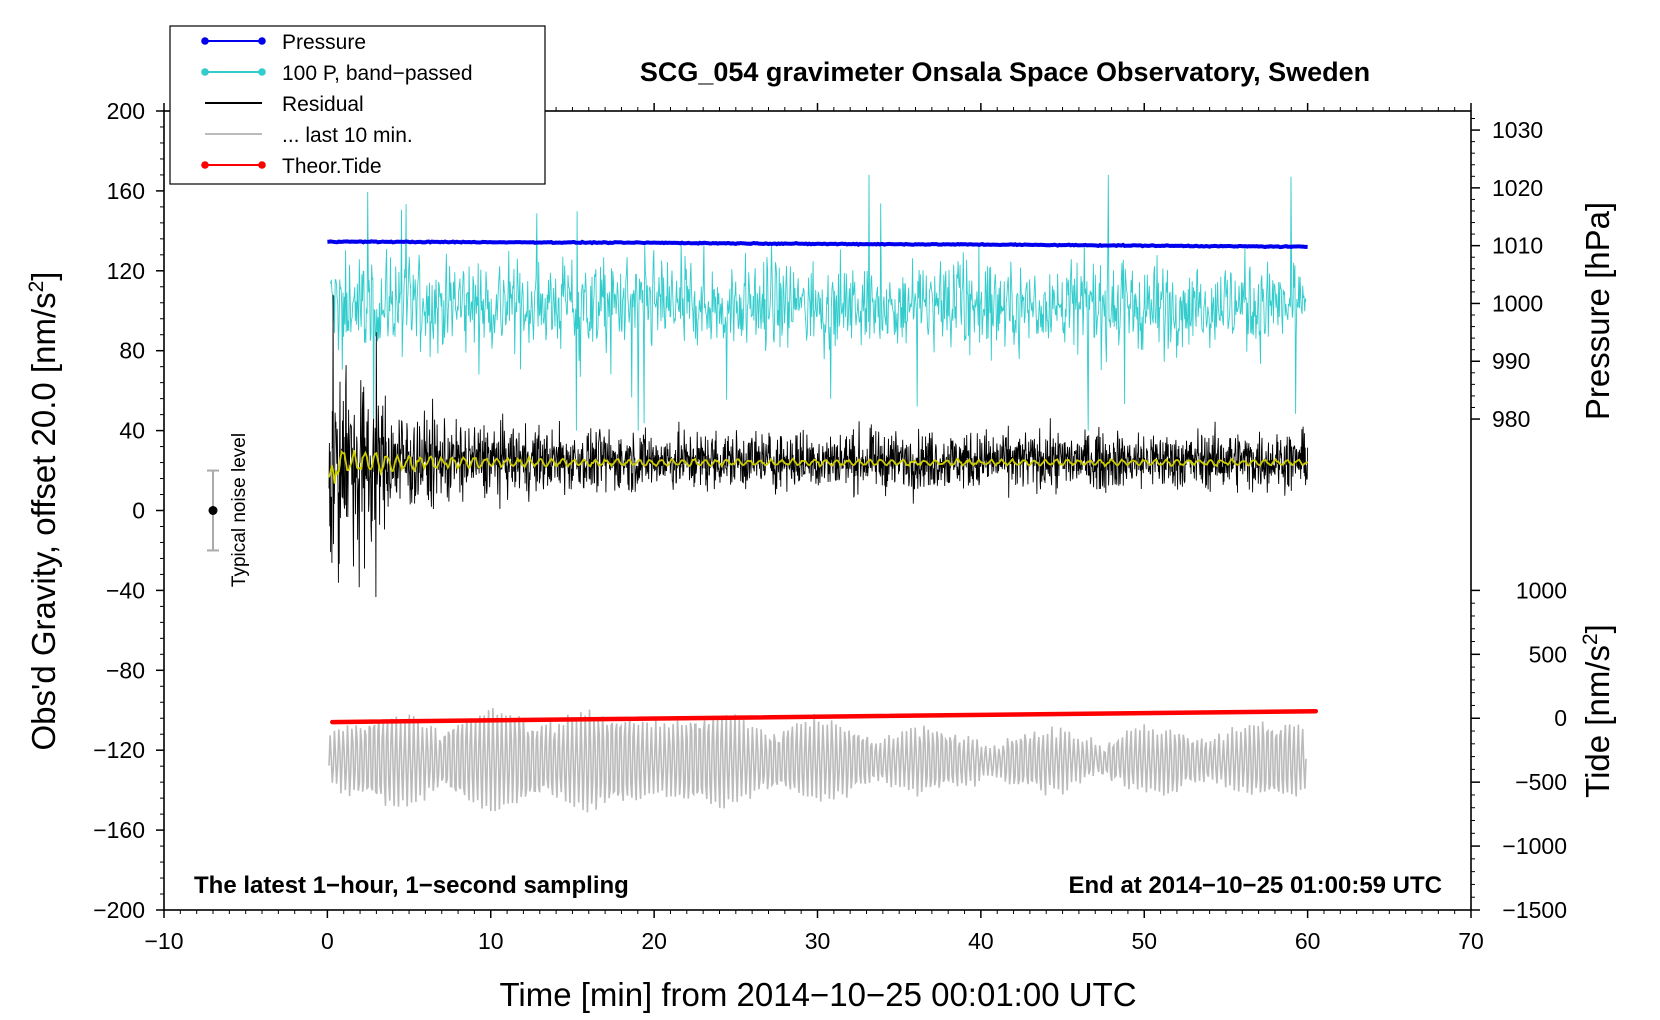  Describe the element at coordinates (138, 511) in the screenshot. I see `y-tick-left-label: 0` at that location.